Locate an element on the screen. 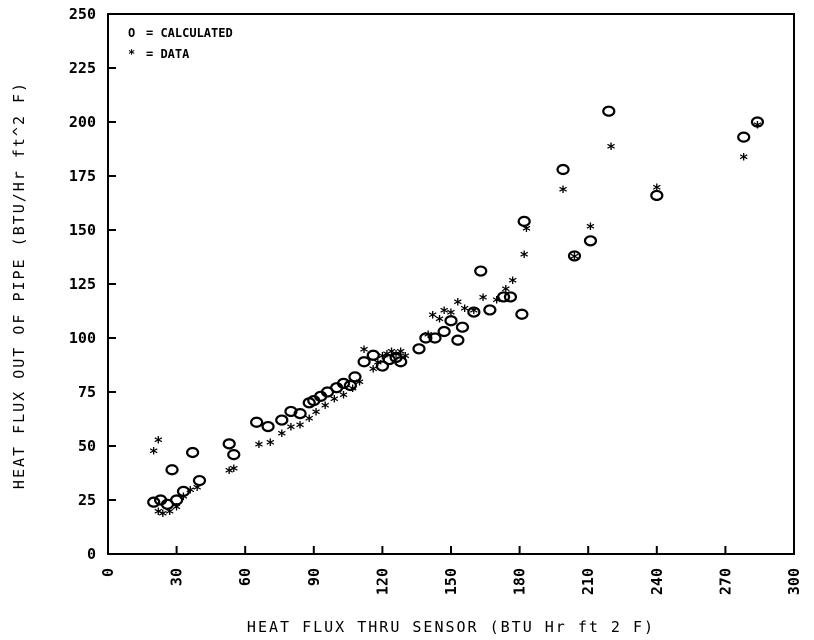  x-tick-label: 210 is located at coordinates (588, 581).